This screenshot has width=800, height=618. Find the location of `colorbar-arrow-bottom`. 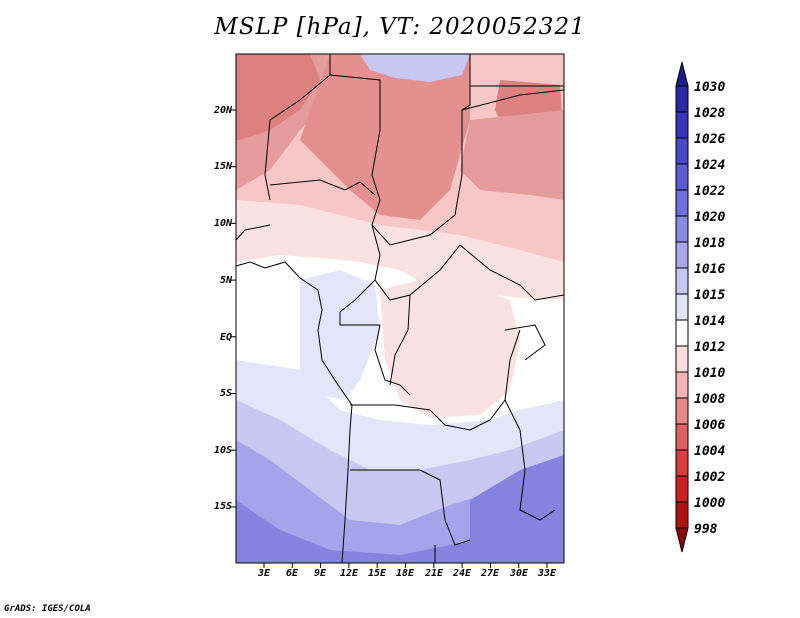

colorbar-arrow-bottom is located at coordinates (682, 540).